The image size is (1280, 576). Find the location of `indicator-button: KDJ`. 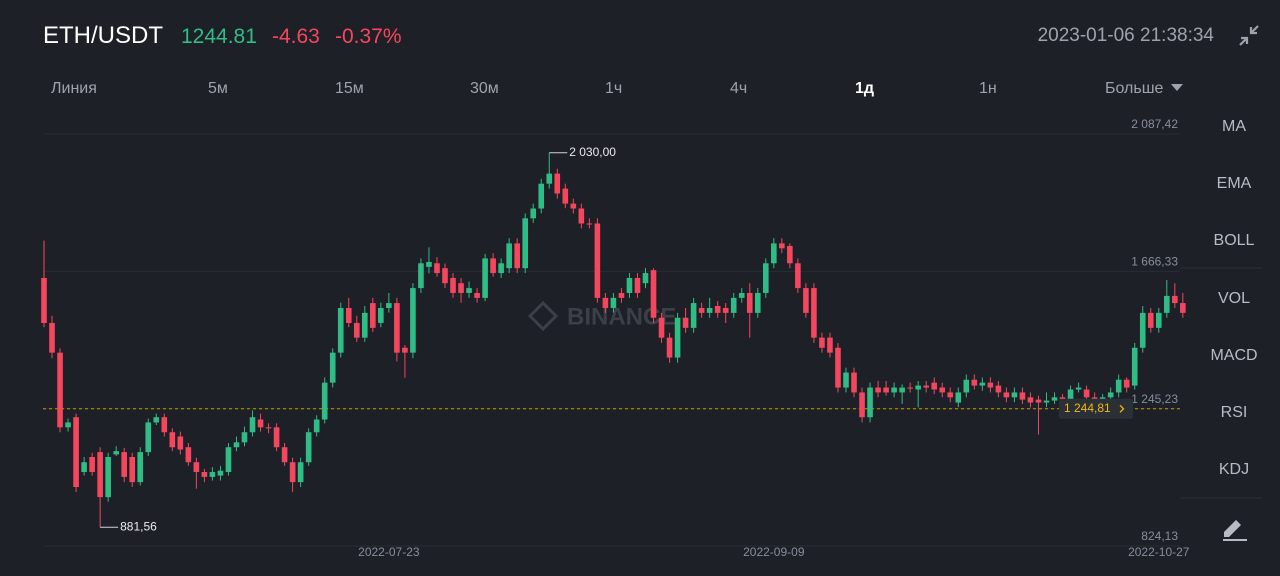

indicator-button: KDJ is located at coordinates (1234, 469).